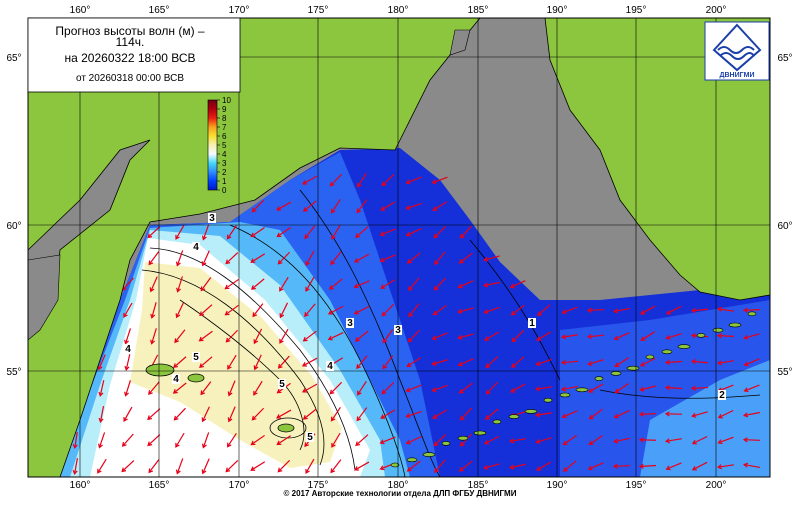 The image size is (800, 506). I want to click on aleutian-islands, so click(573, 389).